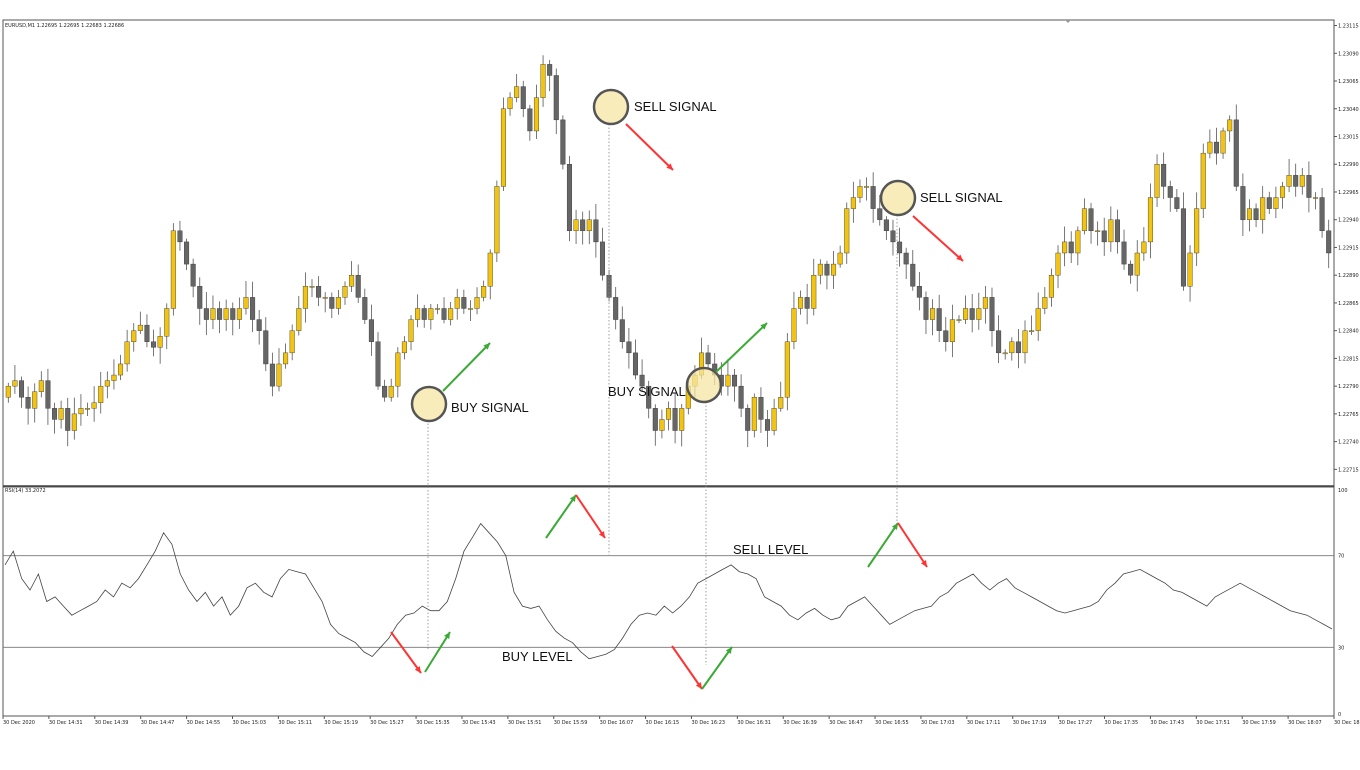  Describe the element at coordinates (892, 723) in the screenshot. I see `time-label: 30 Dec 16:55` at that location.